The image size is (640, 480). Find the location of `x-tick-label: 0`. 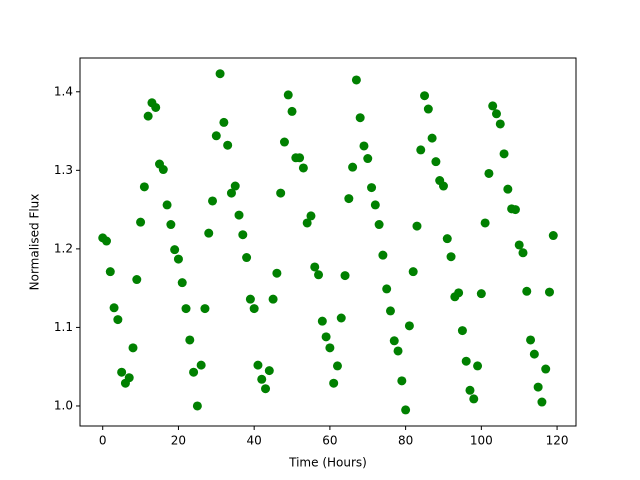

x-tick-label: 0 is located at coordinates (103, 441).